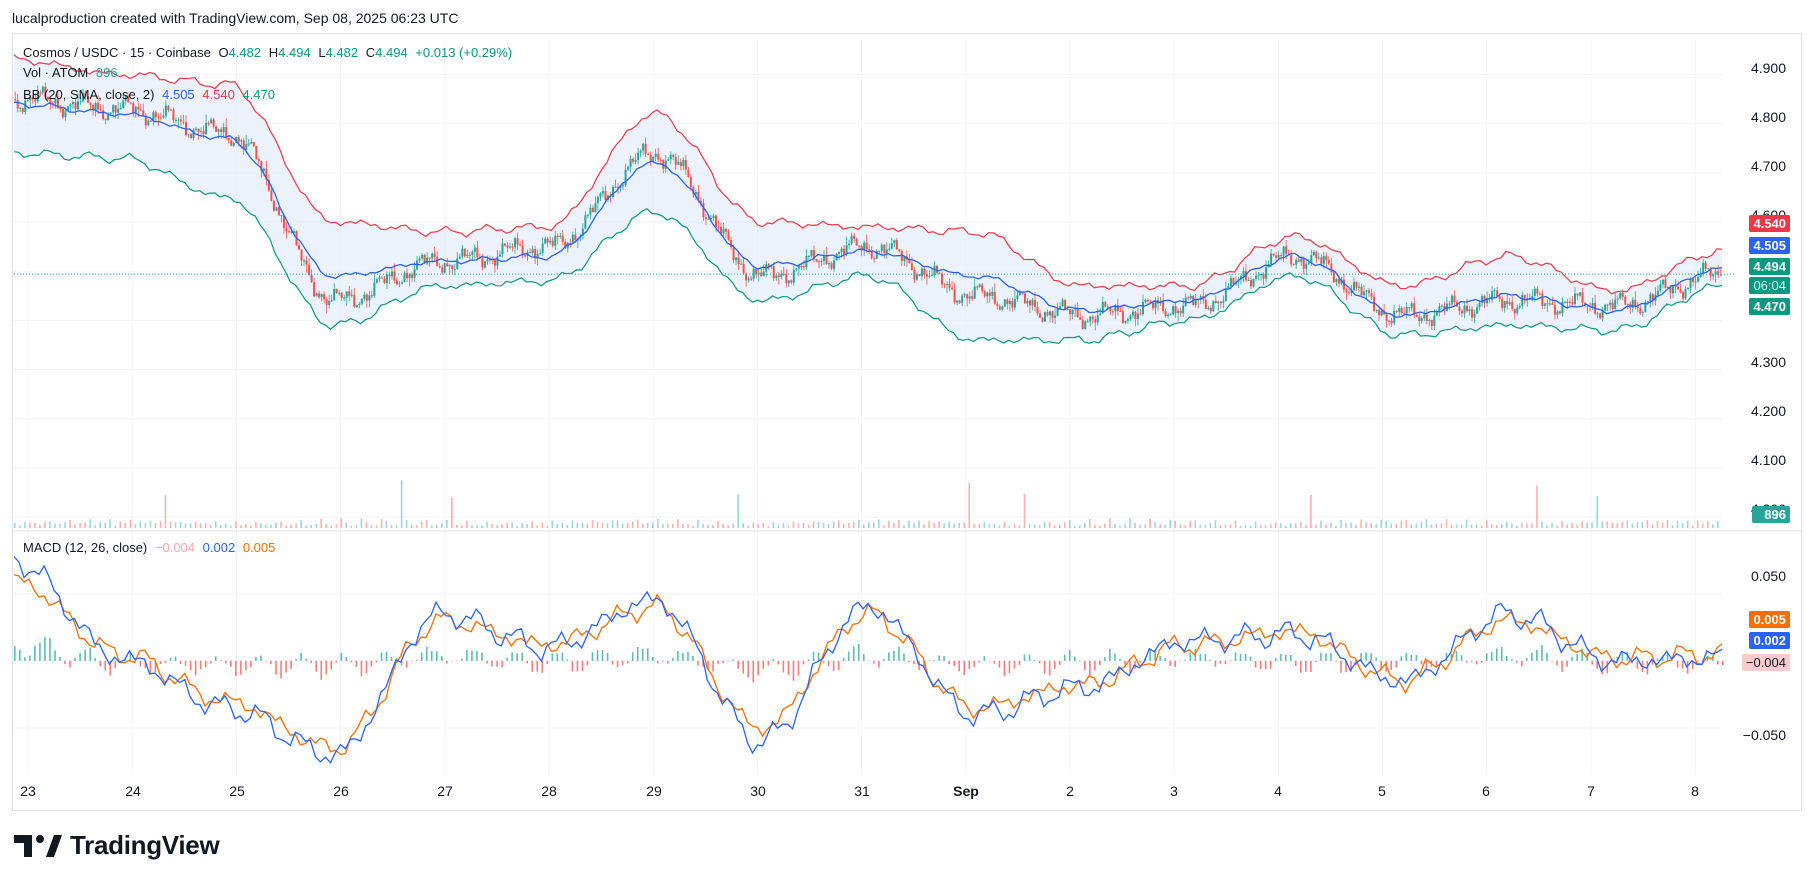 The image size is (1814, 884). I want to click on bb-label: BB (20, SMA, close, 2), so click(89, 94).